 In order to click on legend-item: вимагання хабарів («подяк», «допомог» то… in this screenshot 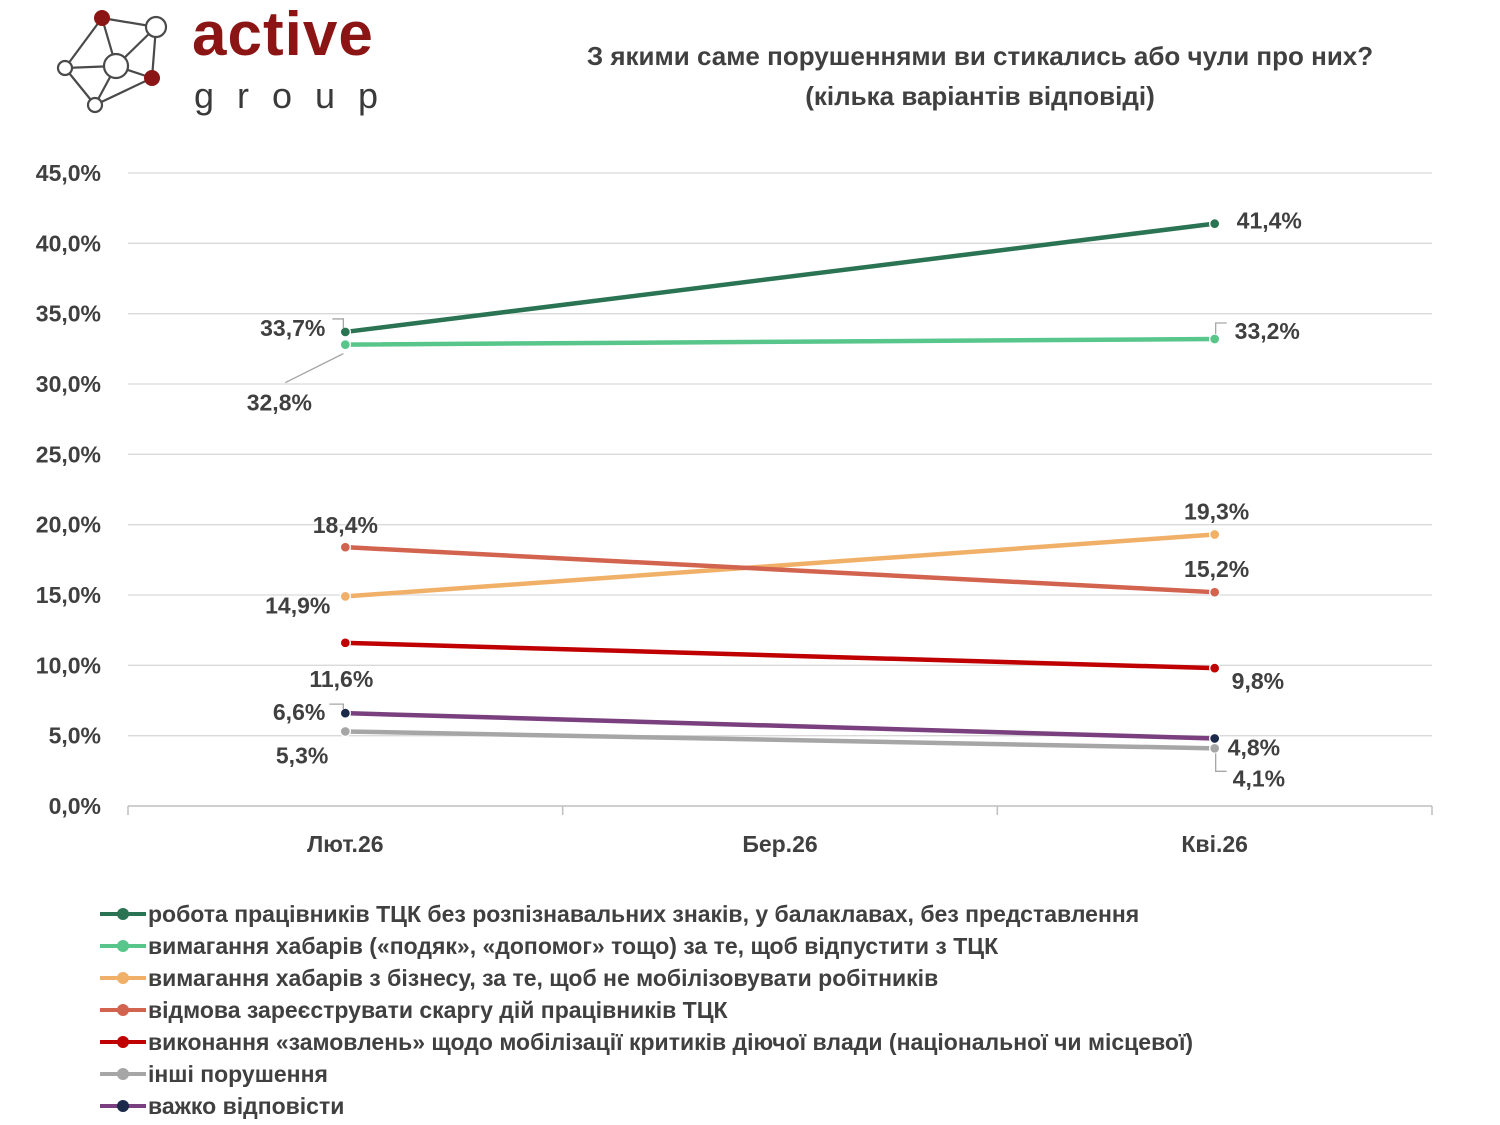, I will do `click(795, 946)`.